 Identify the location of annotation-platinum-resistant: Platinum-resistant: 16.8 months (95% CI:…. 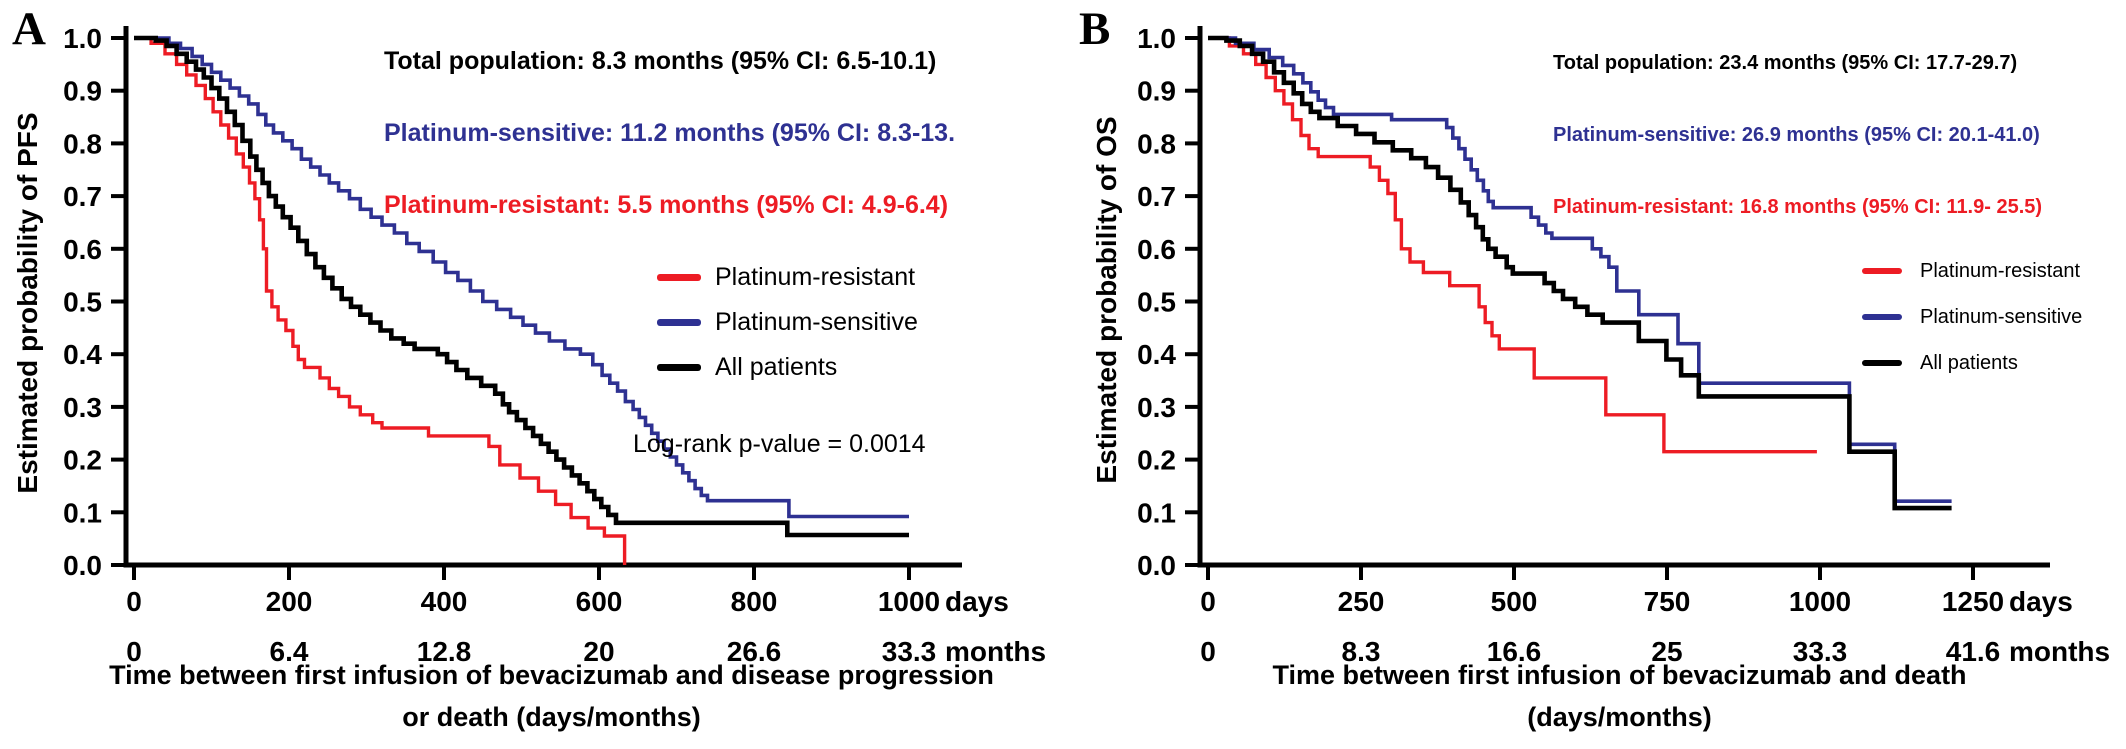
(1798, 207).